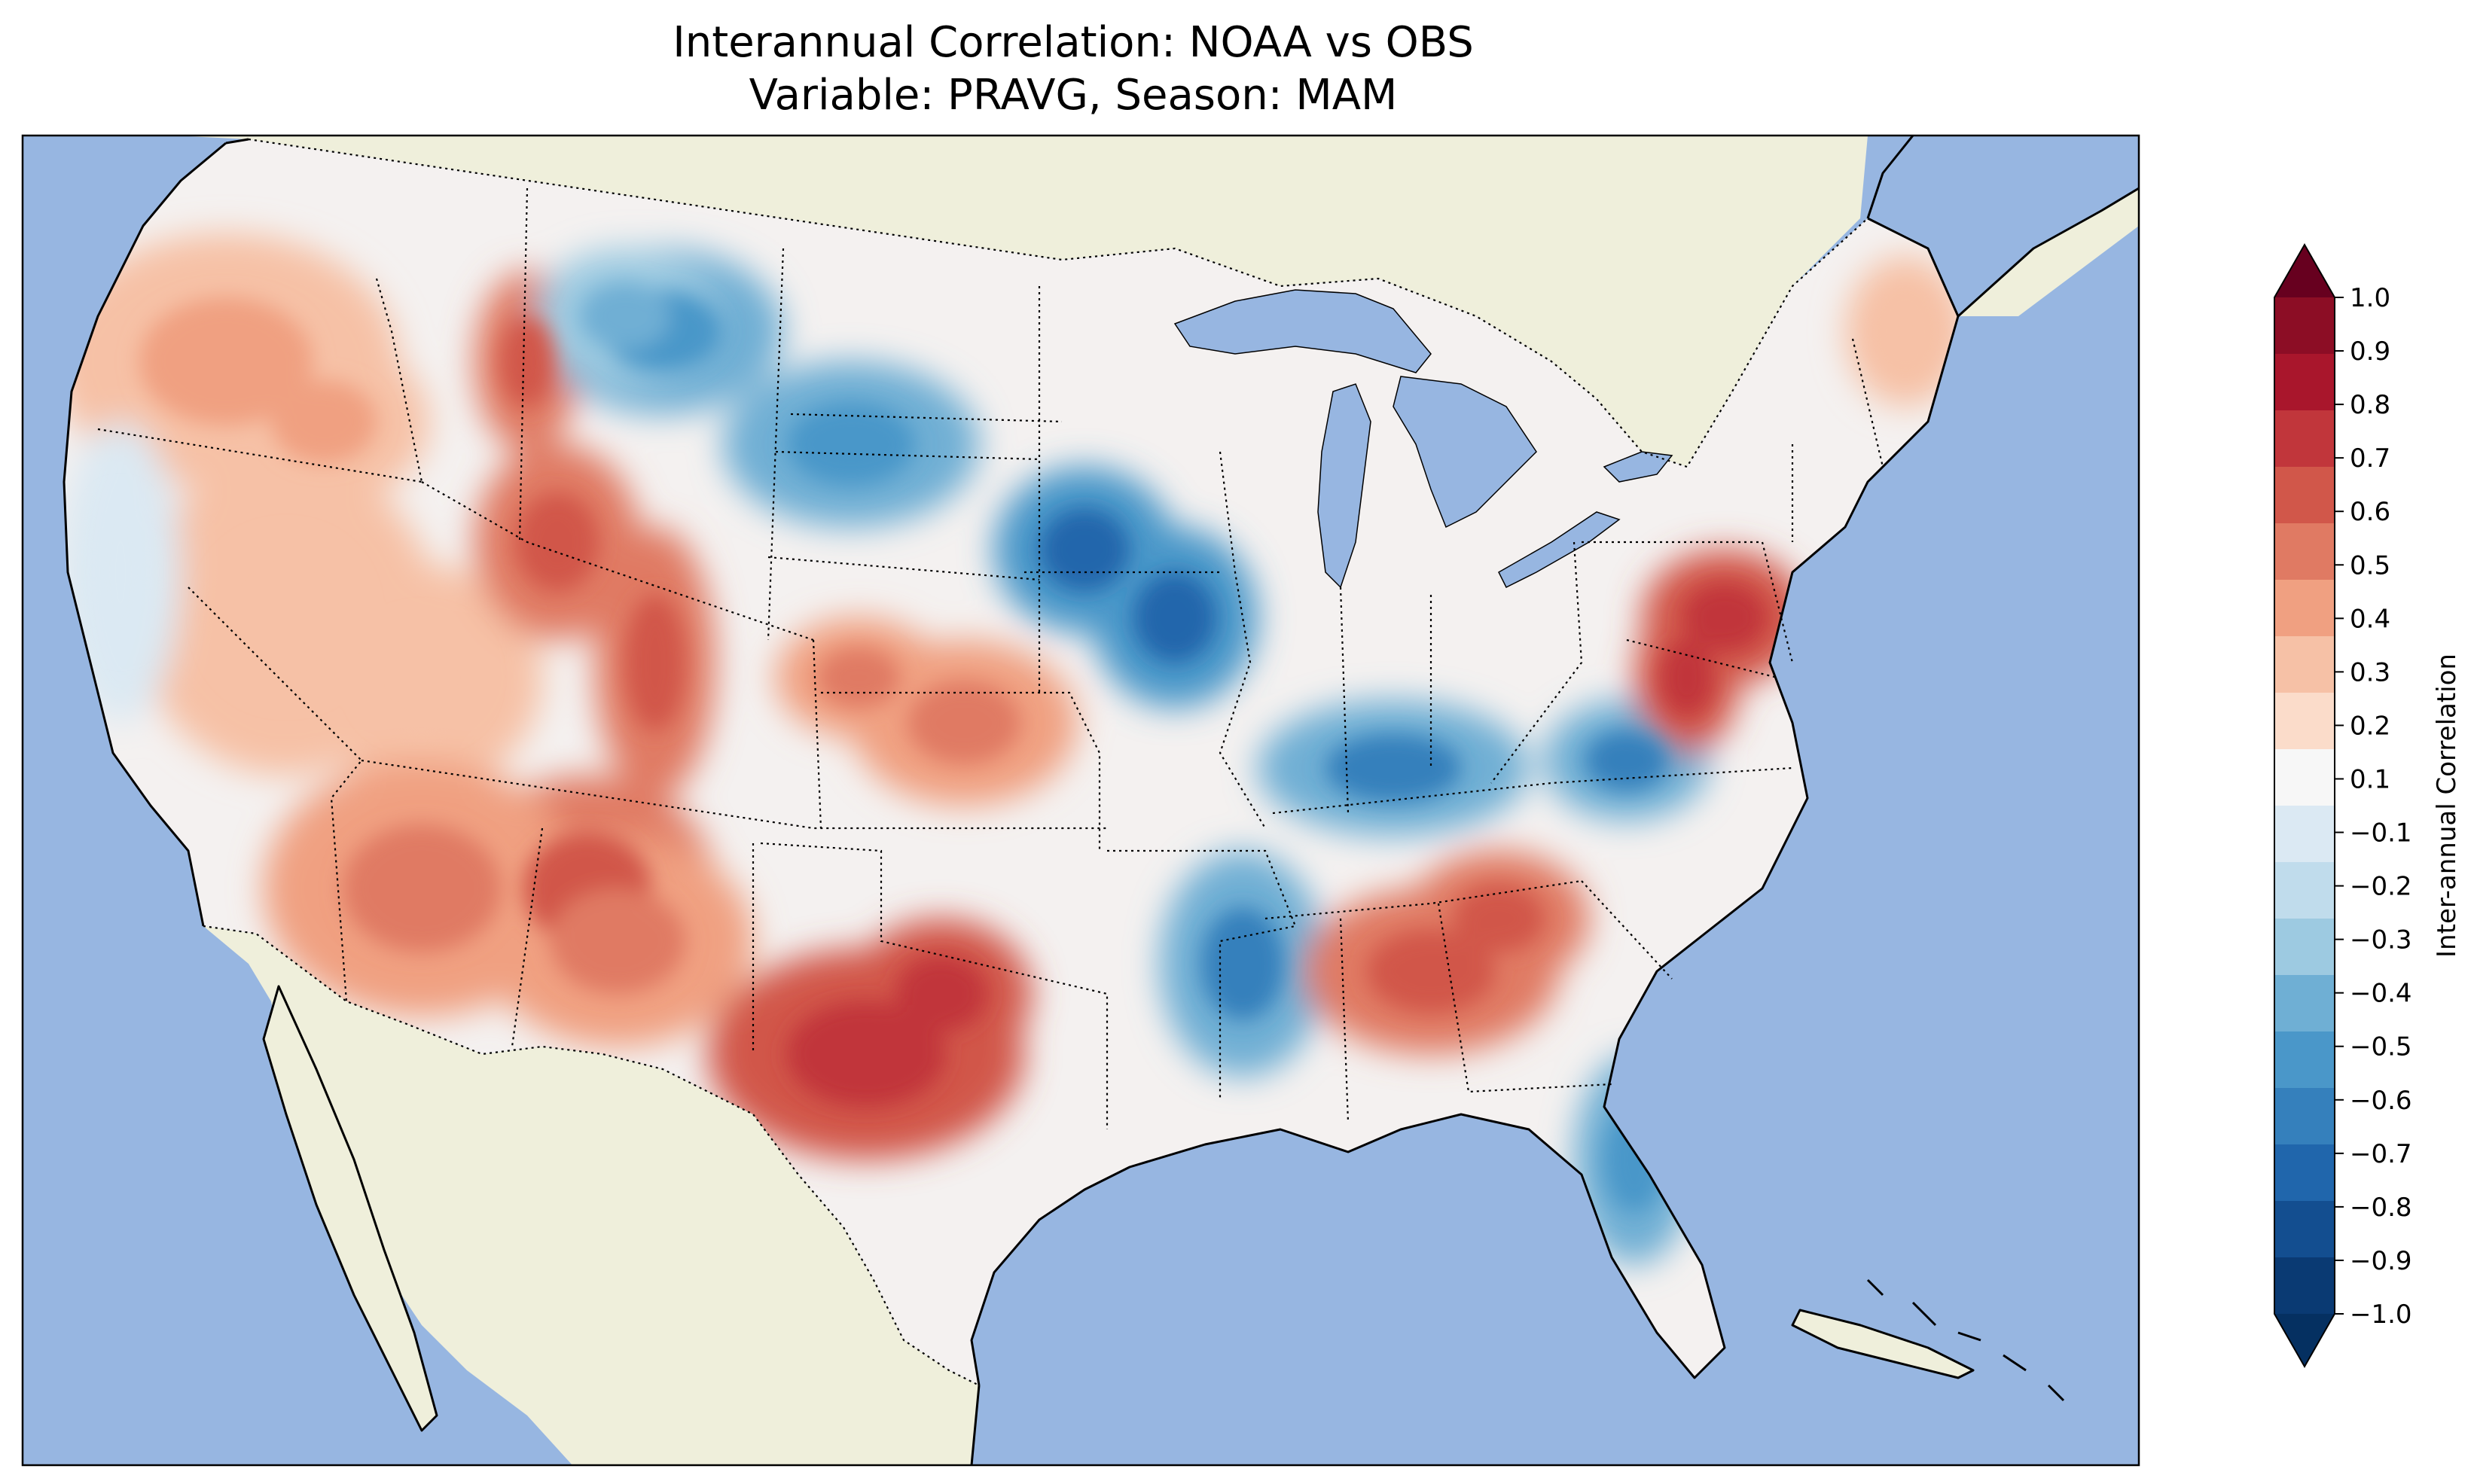 This screenshot has width=2474, height=1484. Describe the element at coordinates (2370, 298) in the screenshot. I see `colorbar-tick-label: 1.0` at that location.